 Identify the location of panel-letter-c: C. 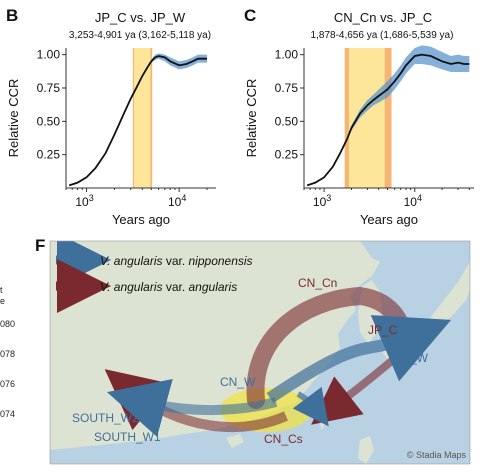
(250, 15).